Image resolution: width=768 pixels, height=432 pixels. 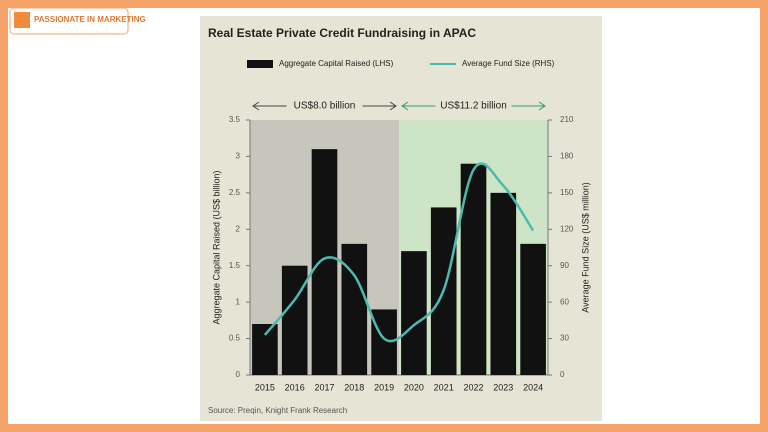 I want to click on x-tick-label: 2016, so click(x=295, y=387).